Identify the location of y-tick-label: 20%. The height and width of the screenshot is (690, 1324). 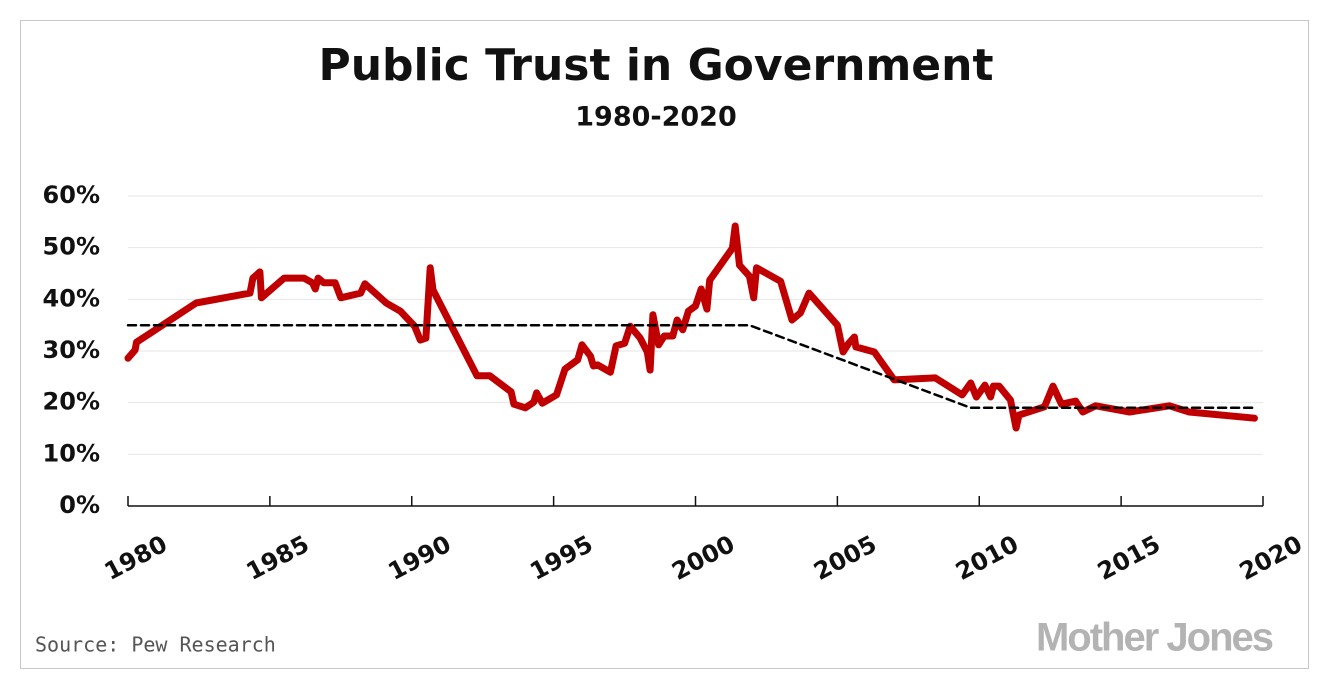
(71, 402).